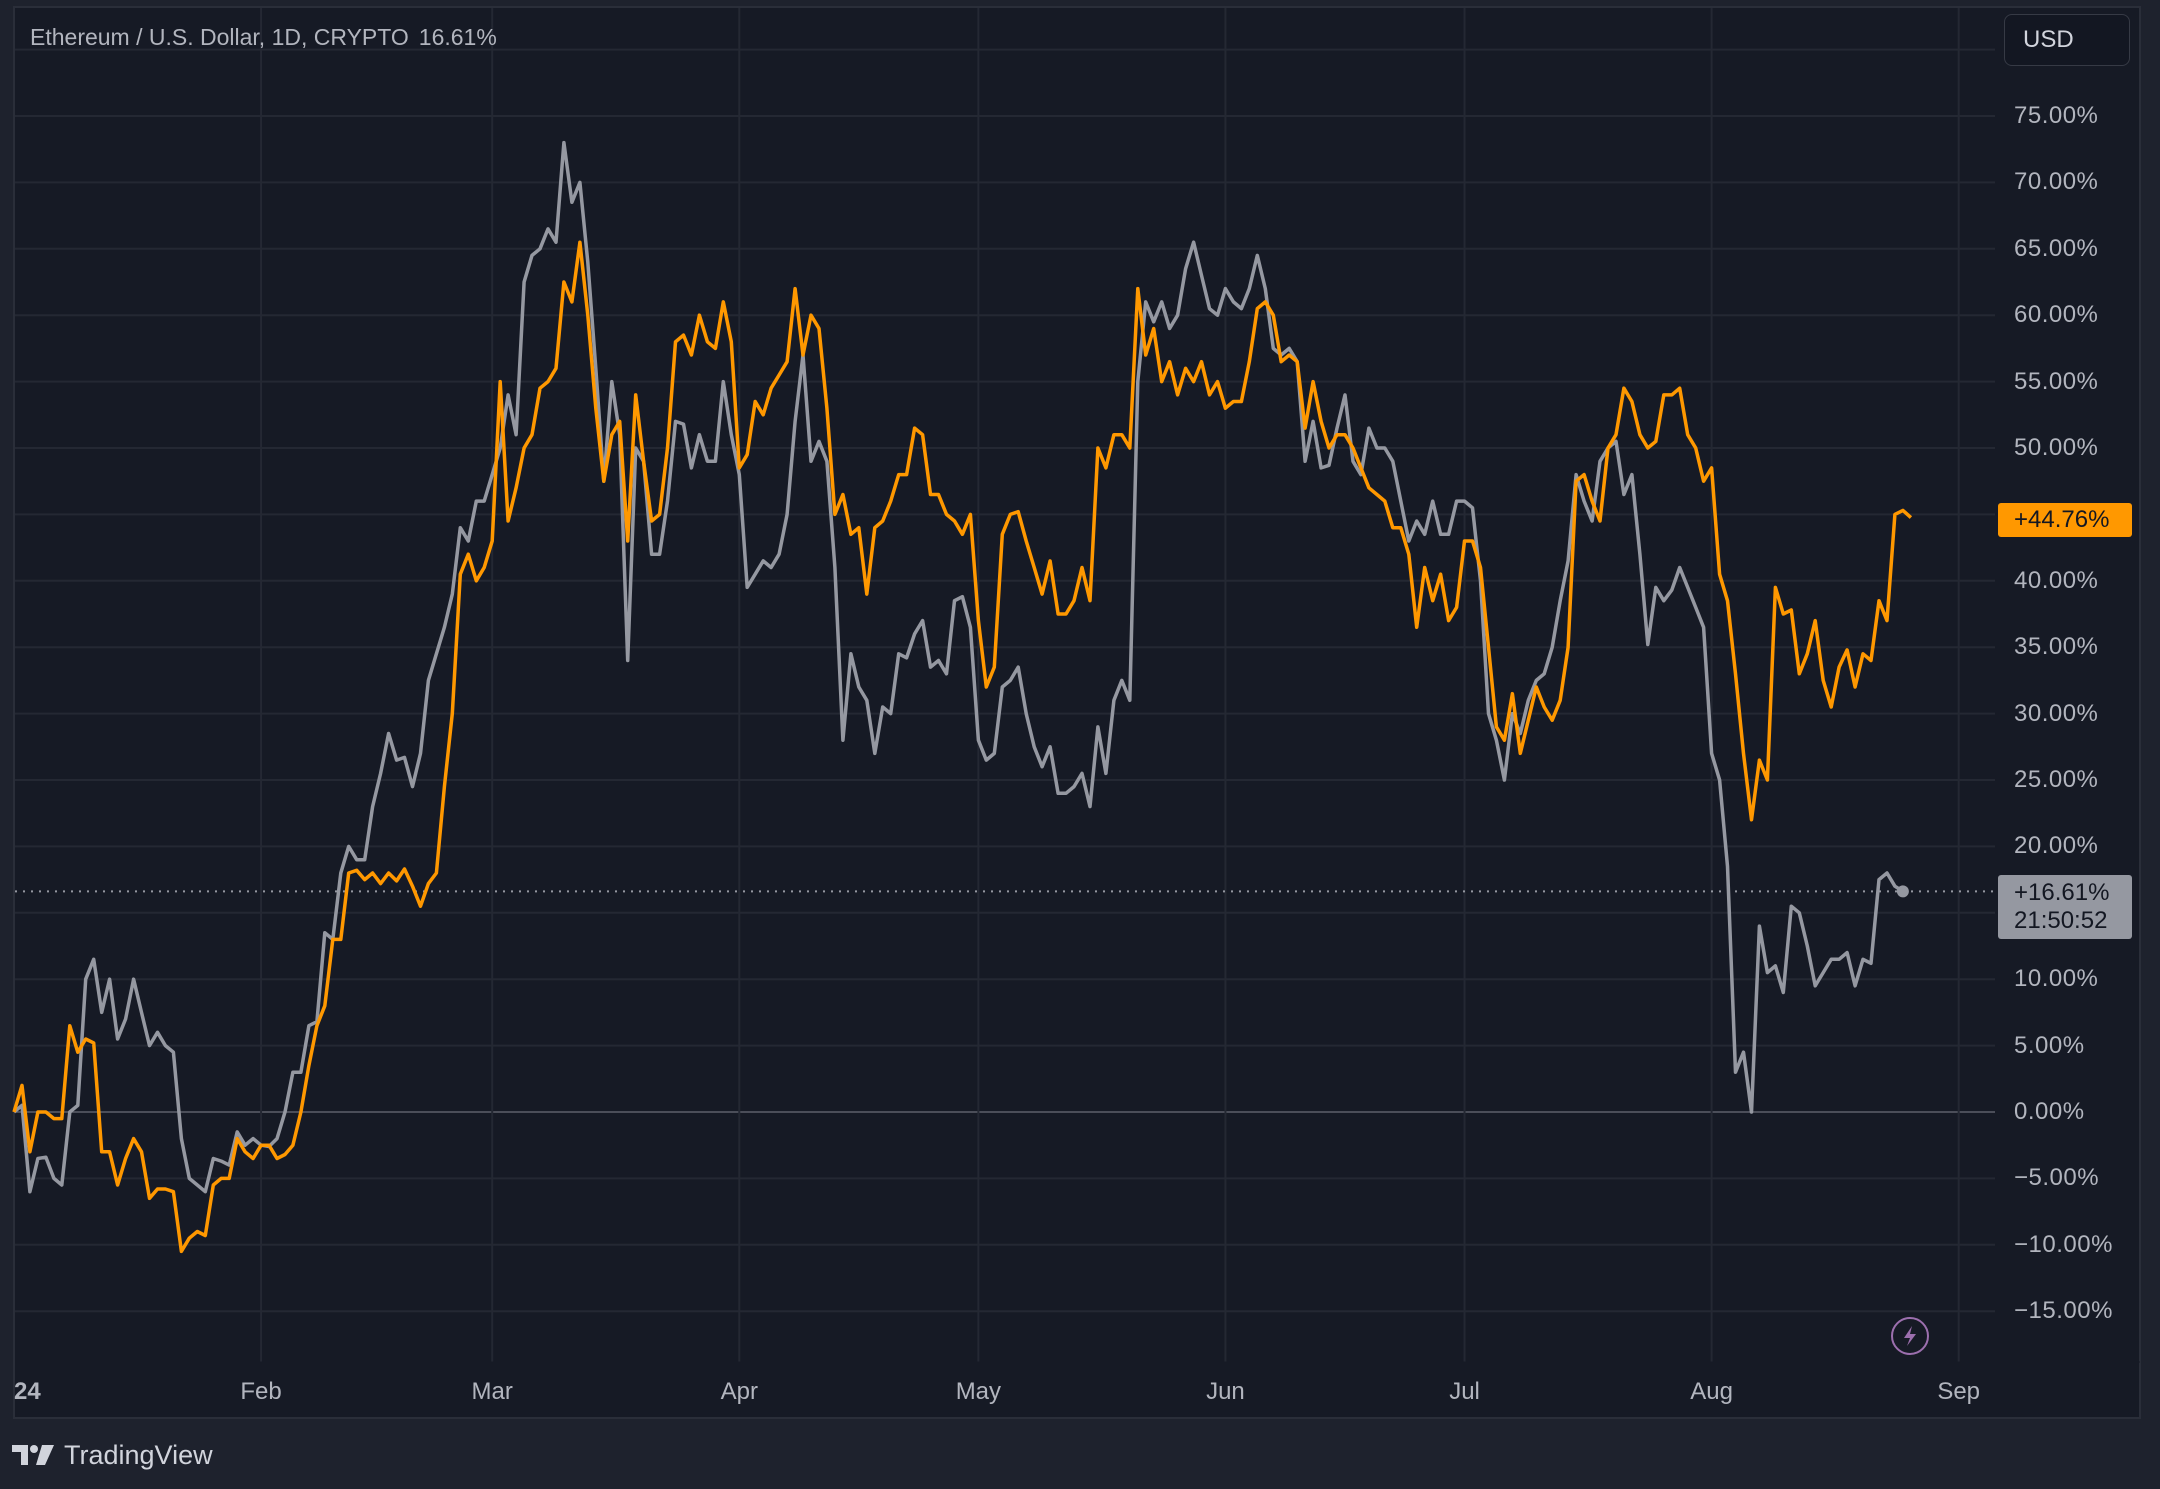 This screenshot has height=1489, width=2160. Describe the element at coordinates (2049, 1111) in the screenshot. I see `price-tick-label: 0.00%` at that location.